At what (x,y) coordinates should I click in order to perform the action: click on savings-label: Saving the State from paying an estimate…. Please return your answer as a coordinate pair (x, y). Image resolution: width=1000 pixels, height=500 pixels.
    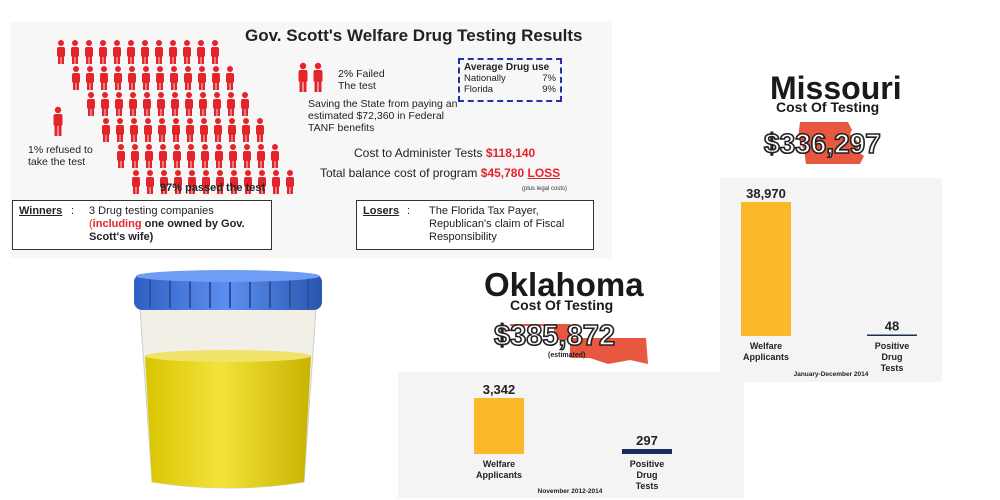
    Looking at the image, I should click on (383, 116).